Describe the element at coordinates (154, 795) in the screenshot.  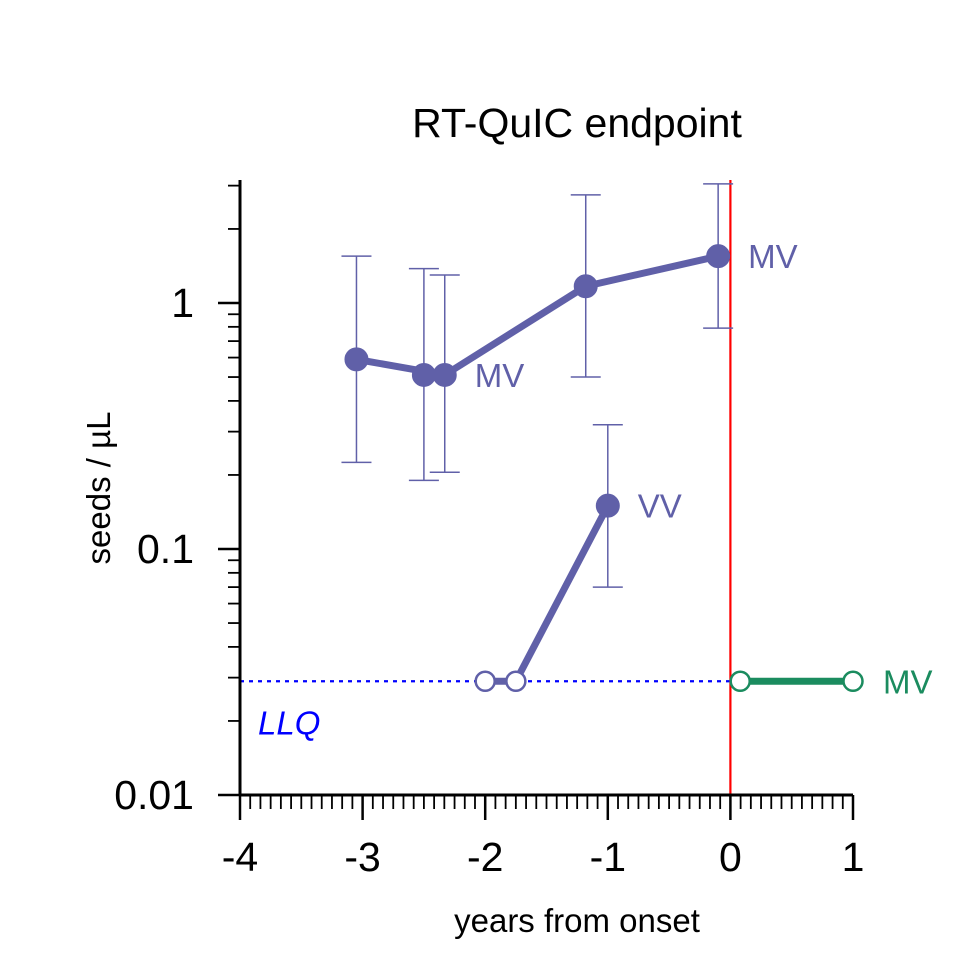
I see `y-tick-label: 0.01` at that location.